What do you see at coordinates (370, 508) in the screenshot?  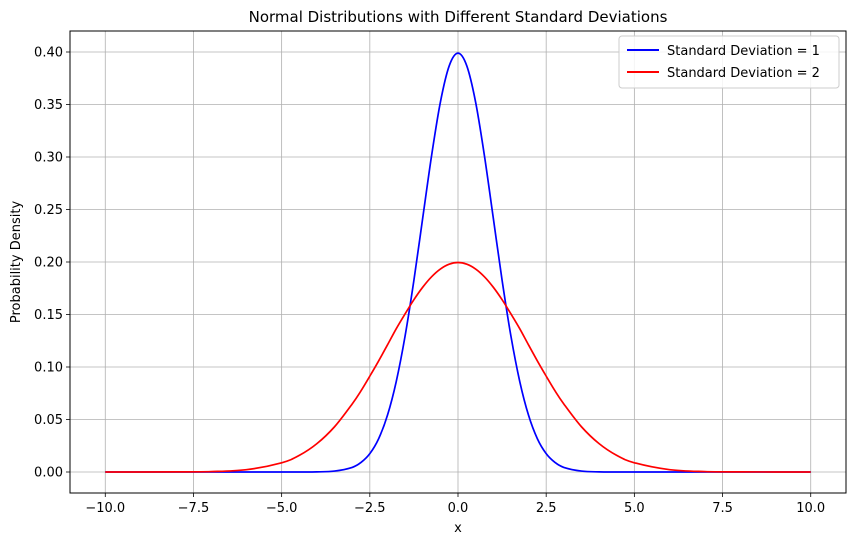 I see `x-tick-label: −2.5` at bounding box center [370, 508].